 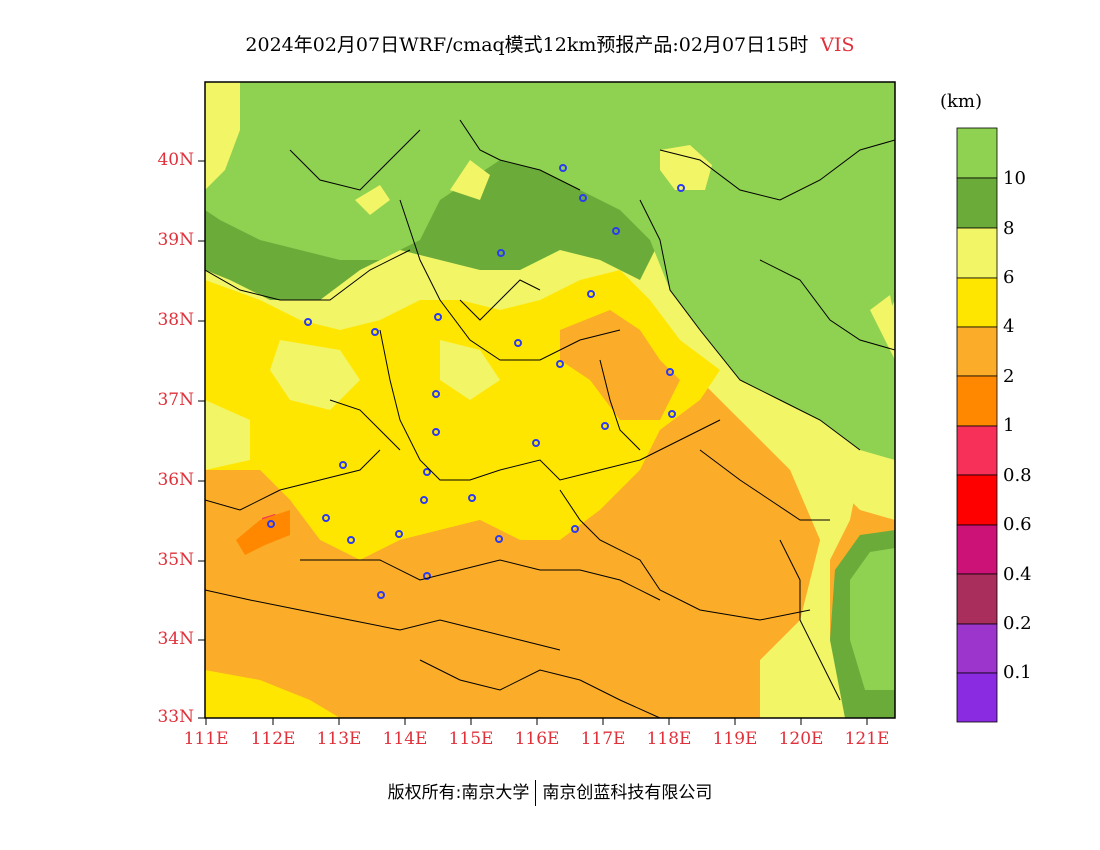 What do you see at coordinates (458, 793) in the screenshot?
I see `copyright-text: 版权所有:南京大学` at bounding box center [458, 793].